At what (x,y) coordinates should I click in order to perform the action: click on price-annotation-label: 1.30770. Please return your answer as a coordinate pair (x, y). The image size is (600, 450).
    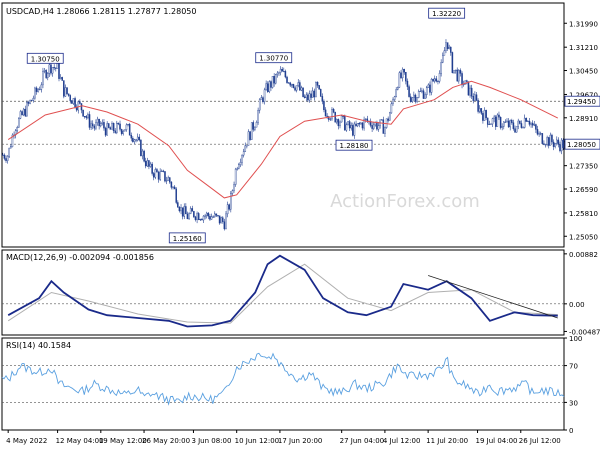
    Looking at the image, I should click on (273, 59).